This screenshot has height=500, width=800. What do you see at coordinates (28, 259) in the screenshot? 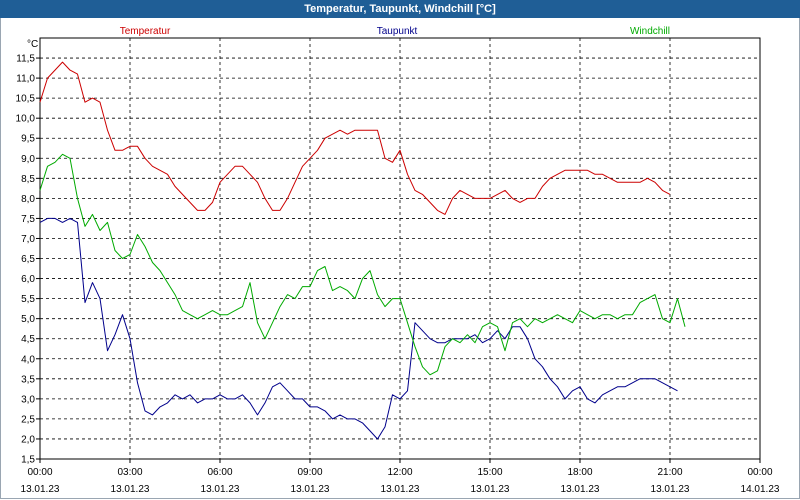
I see `y-tick-label: 6,5` at bounding box center [28, 259].